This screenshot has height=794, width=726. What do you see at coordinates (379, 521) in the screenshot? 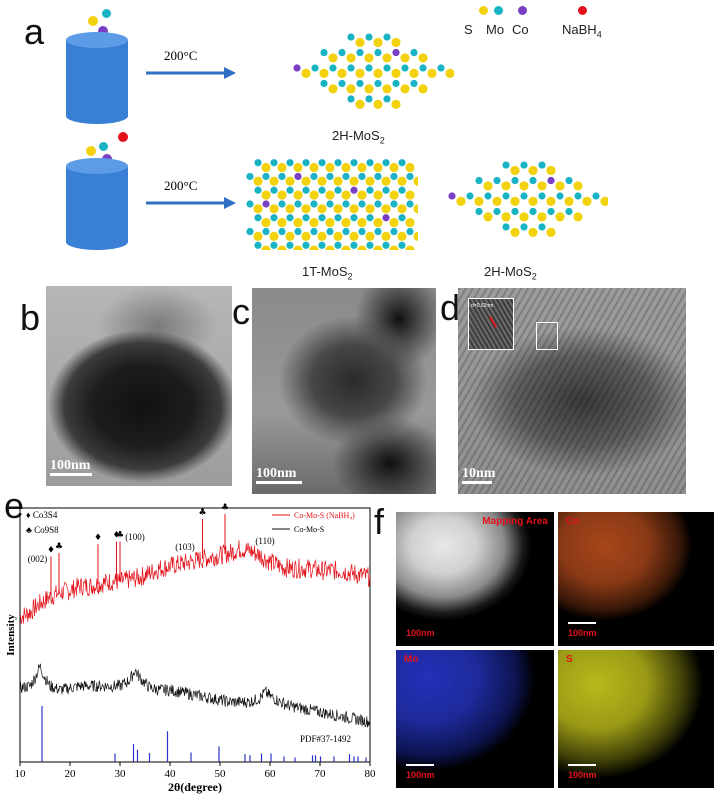
I see `panel-f-letter: f` at bounding box center [379, 521].